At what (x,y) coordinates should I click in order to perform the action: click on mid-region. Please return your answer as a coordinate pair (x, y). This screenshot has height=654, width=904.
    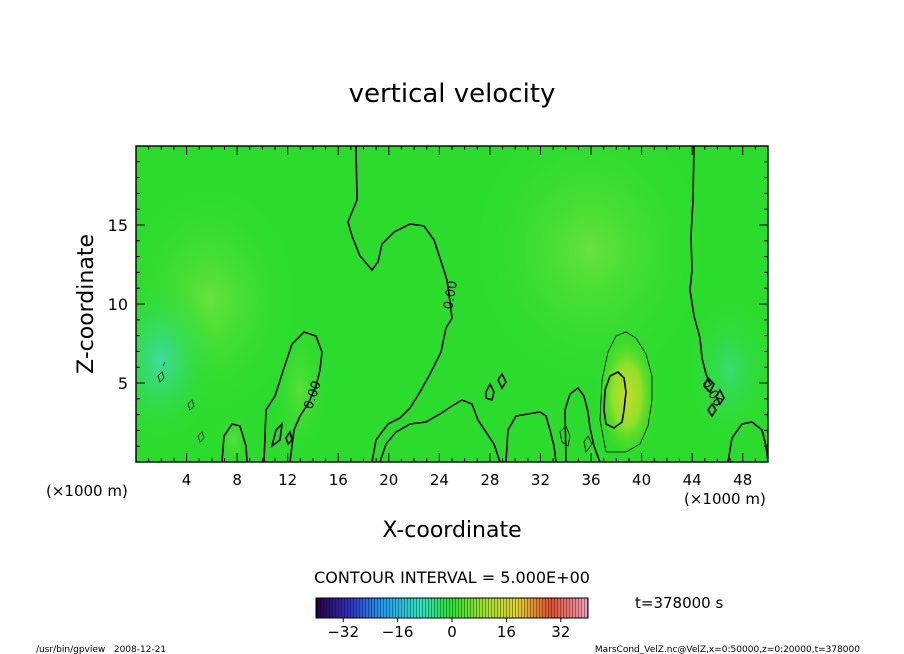
    Looking at the image, I should click on (300, 390).